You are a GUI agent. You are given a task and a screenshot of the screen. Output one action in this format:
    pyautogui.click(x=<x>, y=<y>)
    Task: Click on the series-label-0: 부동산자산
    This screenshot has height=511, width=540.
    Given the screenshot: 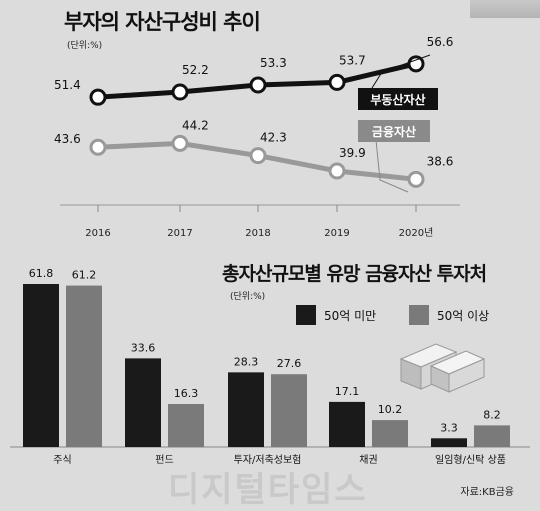 What is the action you would take?
    pyautogui.click(x=397, y=99)
    